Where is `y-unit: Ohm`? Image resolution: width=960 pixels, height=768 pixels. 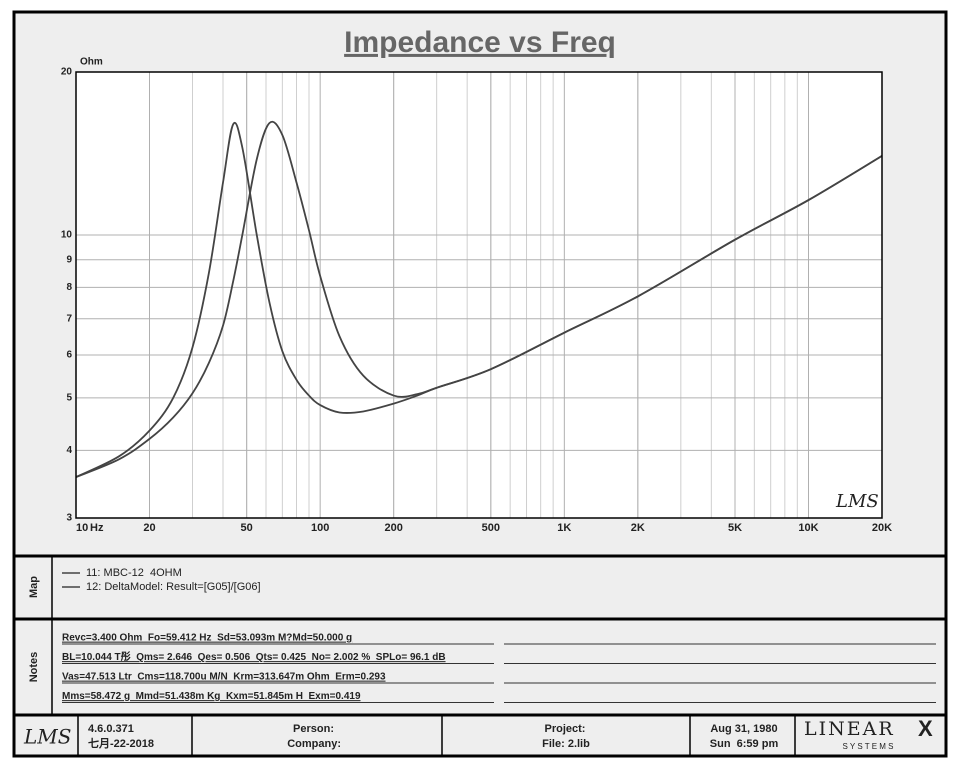 y-unit: Ohm is located at coordinates (91, 62).